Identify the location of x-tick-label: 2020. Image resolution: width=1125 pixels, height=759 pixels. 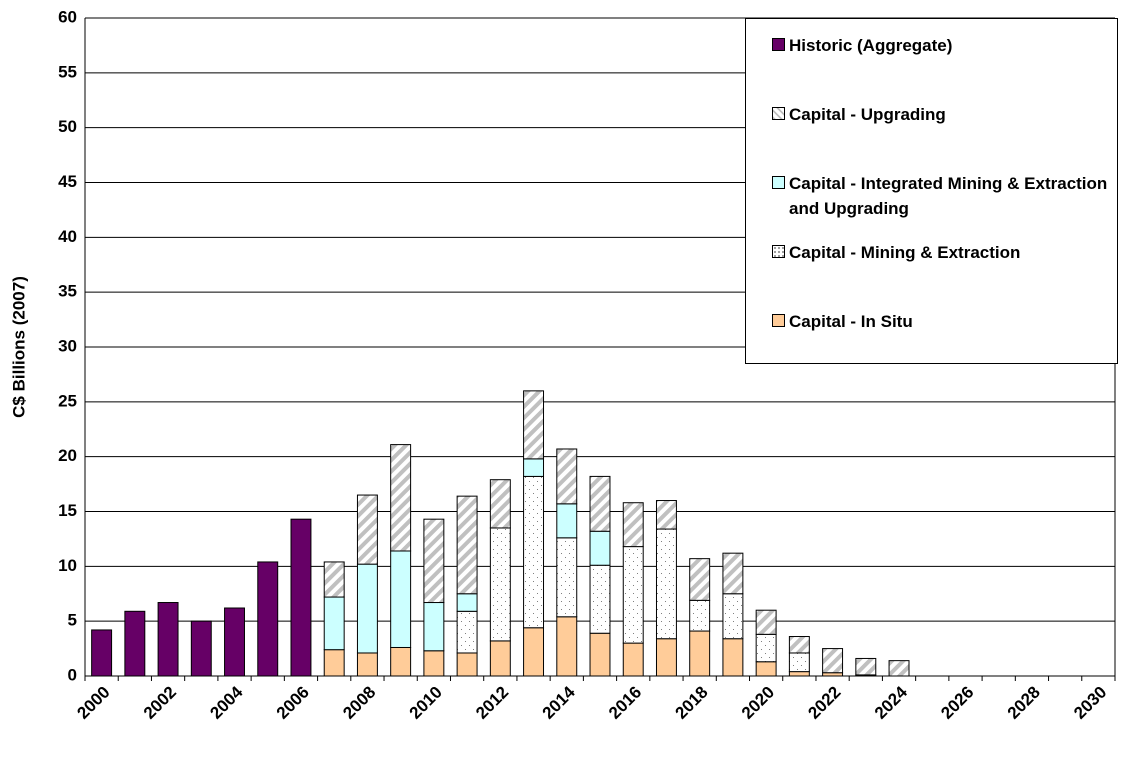
(758, 703).